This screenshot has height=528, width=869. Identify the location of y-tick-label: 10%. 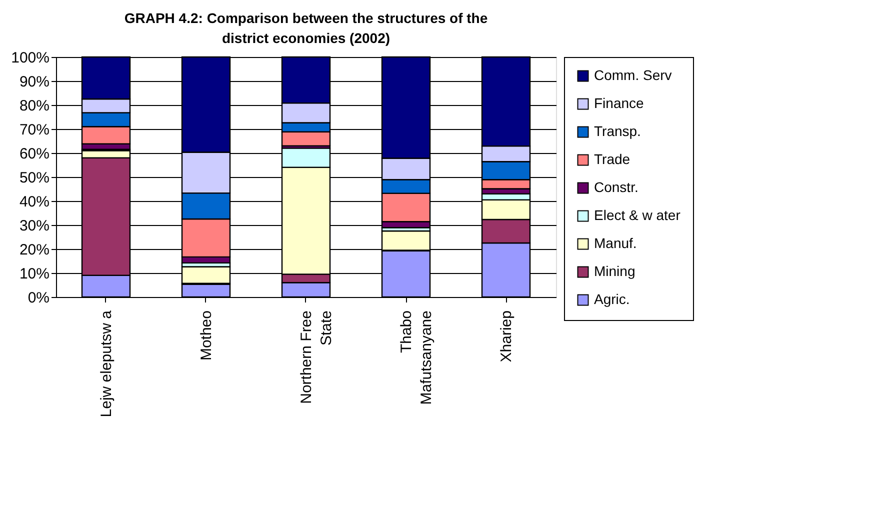
(34, 274).